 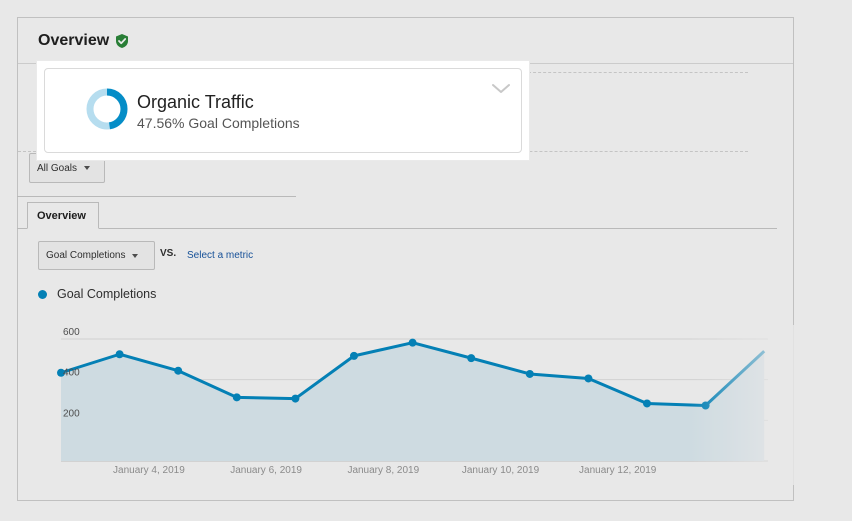 I want to click on verified-shield-icon, so click(x=122, y=41).